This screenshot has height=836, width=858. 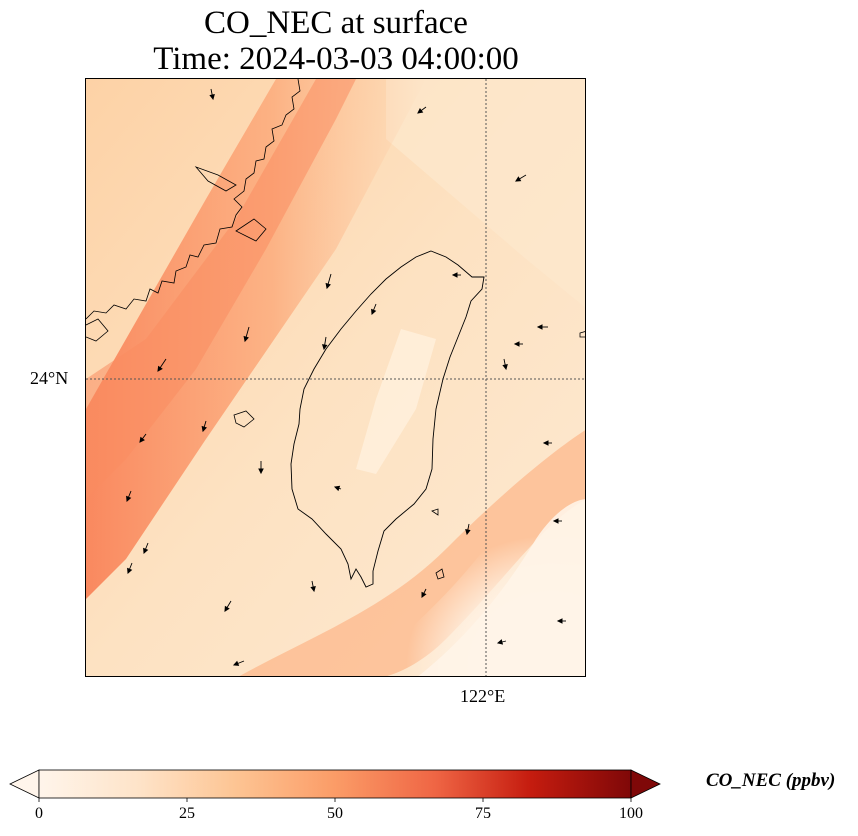 I want to click on map-title-variable: CO_NEC at surface, so click(x=336, y=23).